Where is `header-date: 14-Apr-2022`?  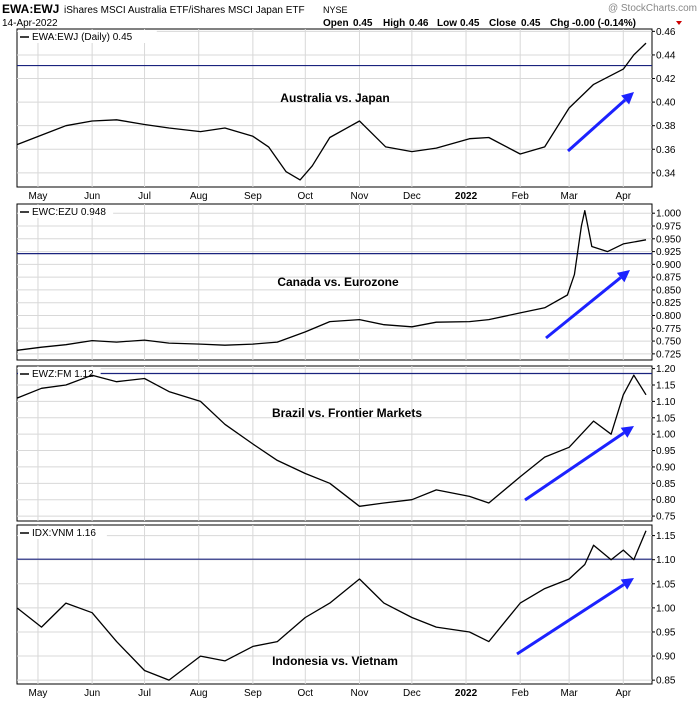 header-date: 14-Apr-2022 is located at coordinates (30, 23).